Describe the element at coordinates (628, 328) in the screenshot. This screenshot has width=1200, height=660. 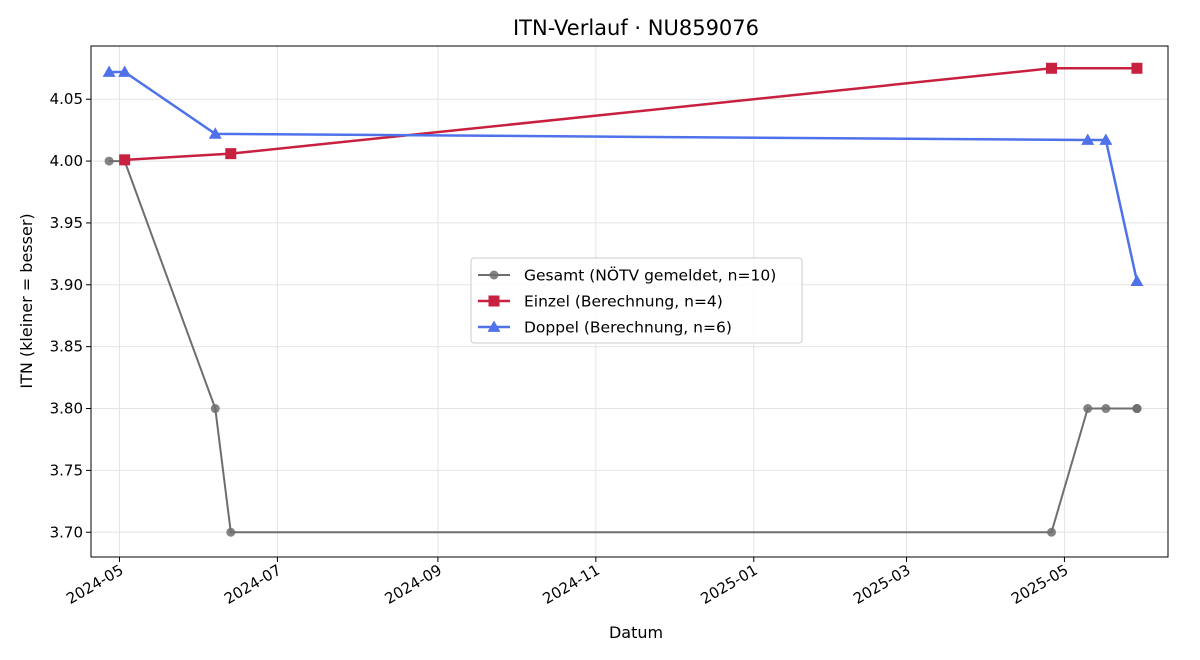
I see `legend-label: Doppel (Berechnung, n=6)` at that location.